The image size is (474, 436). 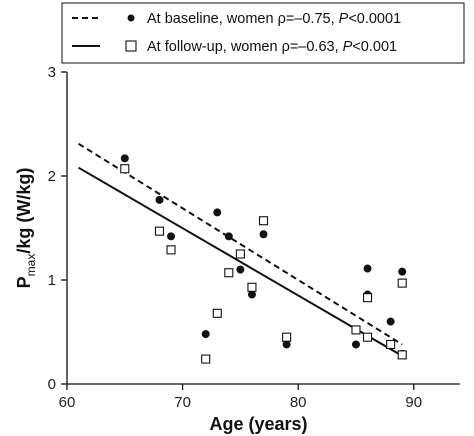 What do you see at coordinates (52, 176) in the screenshot?
I see `y-tick-label: 2` at bounding box center [52, 176].